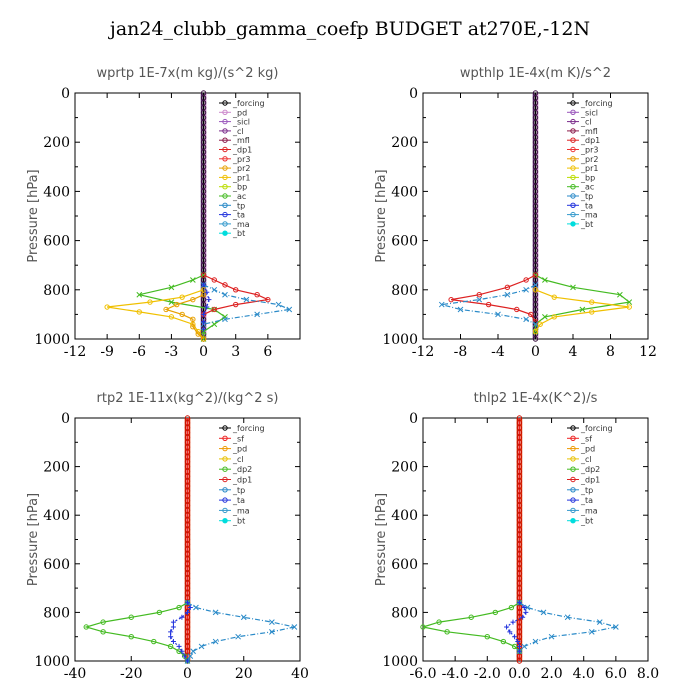 The height and width of the screenshot is (700, 700). Describe the element at coordinates (107, 352) in the screenshot. I see `x-tick-label: -9` at that location.